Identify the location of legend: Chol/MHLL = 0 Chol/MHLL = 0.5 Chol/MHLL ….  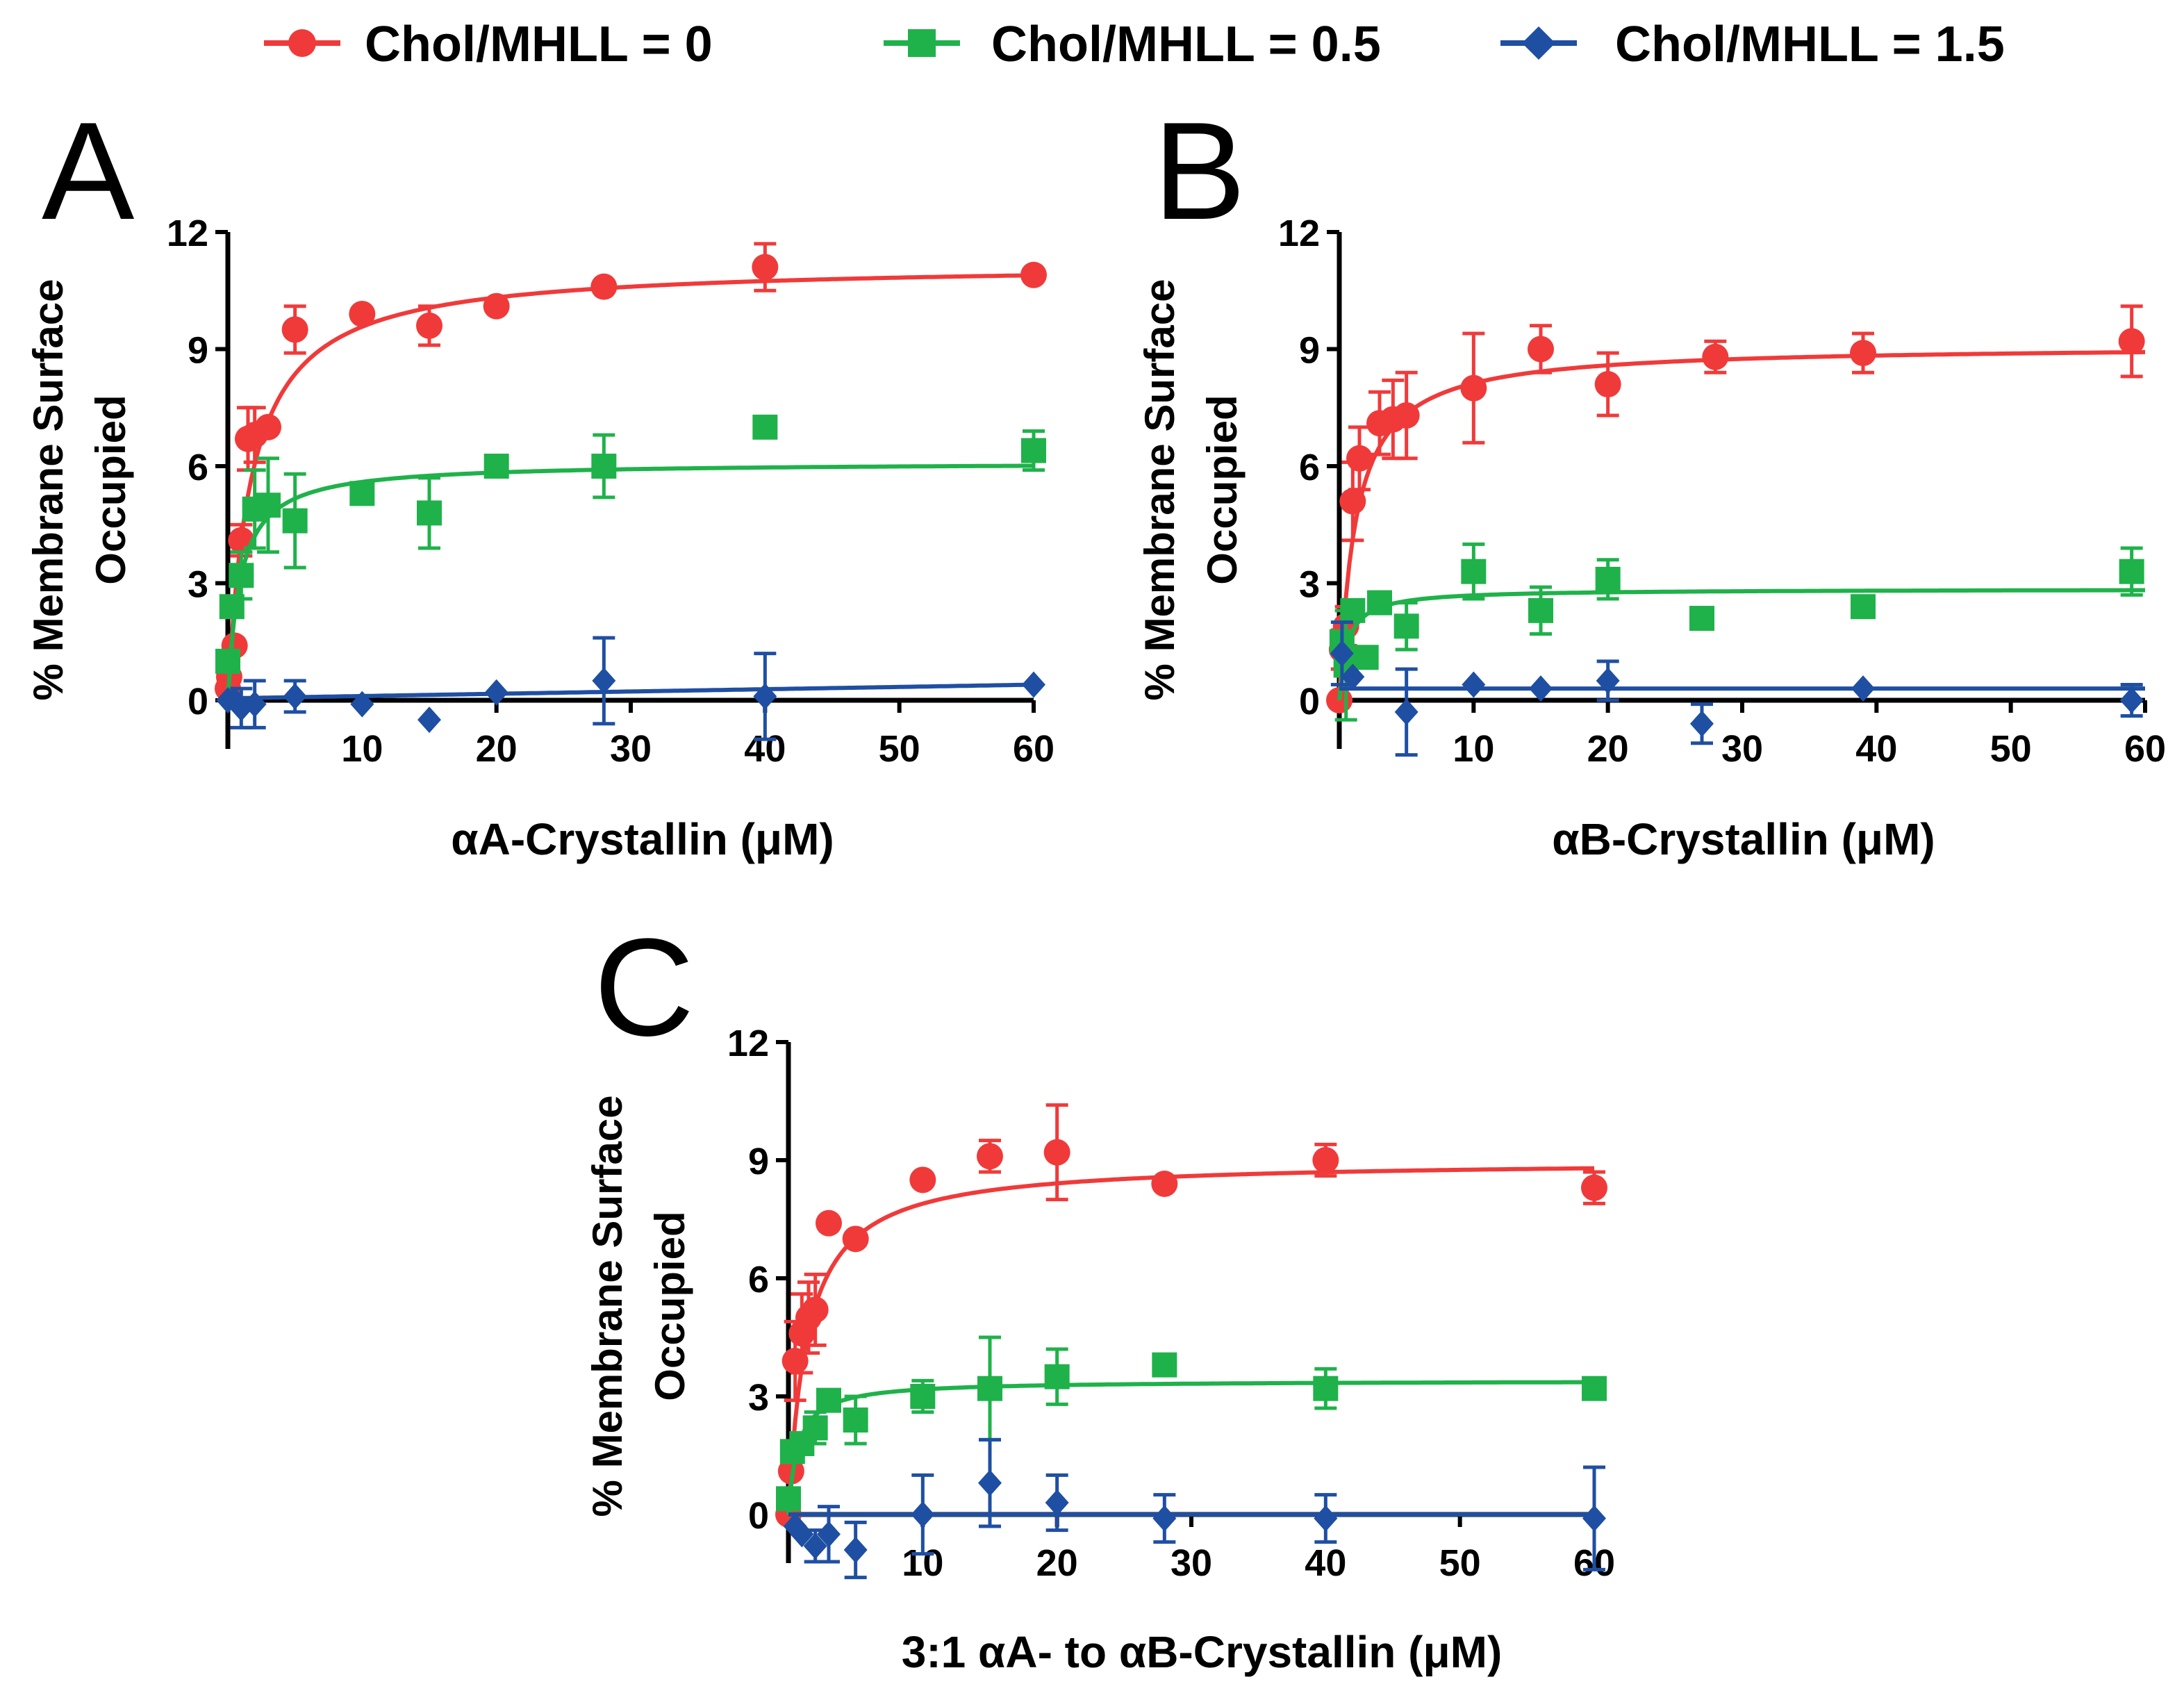
(1135, 44).